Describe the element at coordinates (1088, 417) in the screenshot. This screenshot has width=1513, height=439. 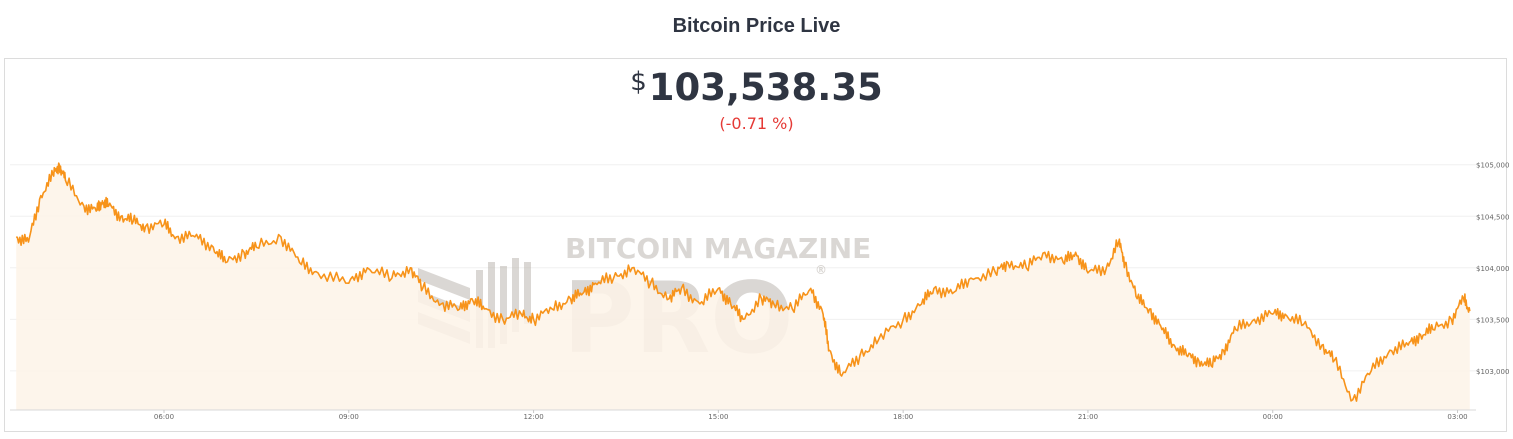
I see `x-tick-label: 21:00` at that location.